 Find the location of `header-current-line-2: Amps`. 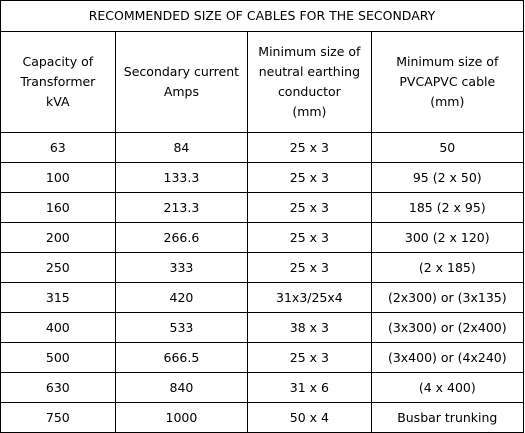

header-current-line-2: Amps is located at coordinates (181, 91).